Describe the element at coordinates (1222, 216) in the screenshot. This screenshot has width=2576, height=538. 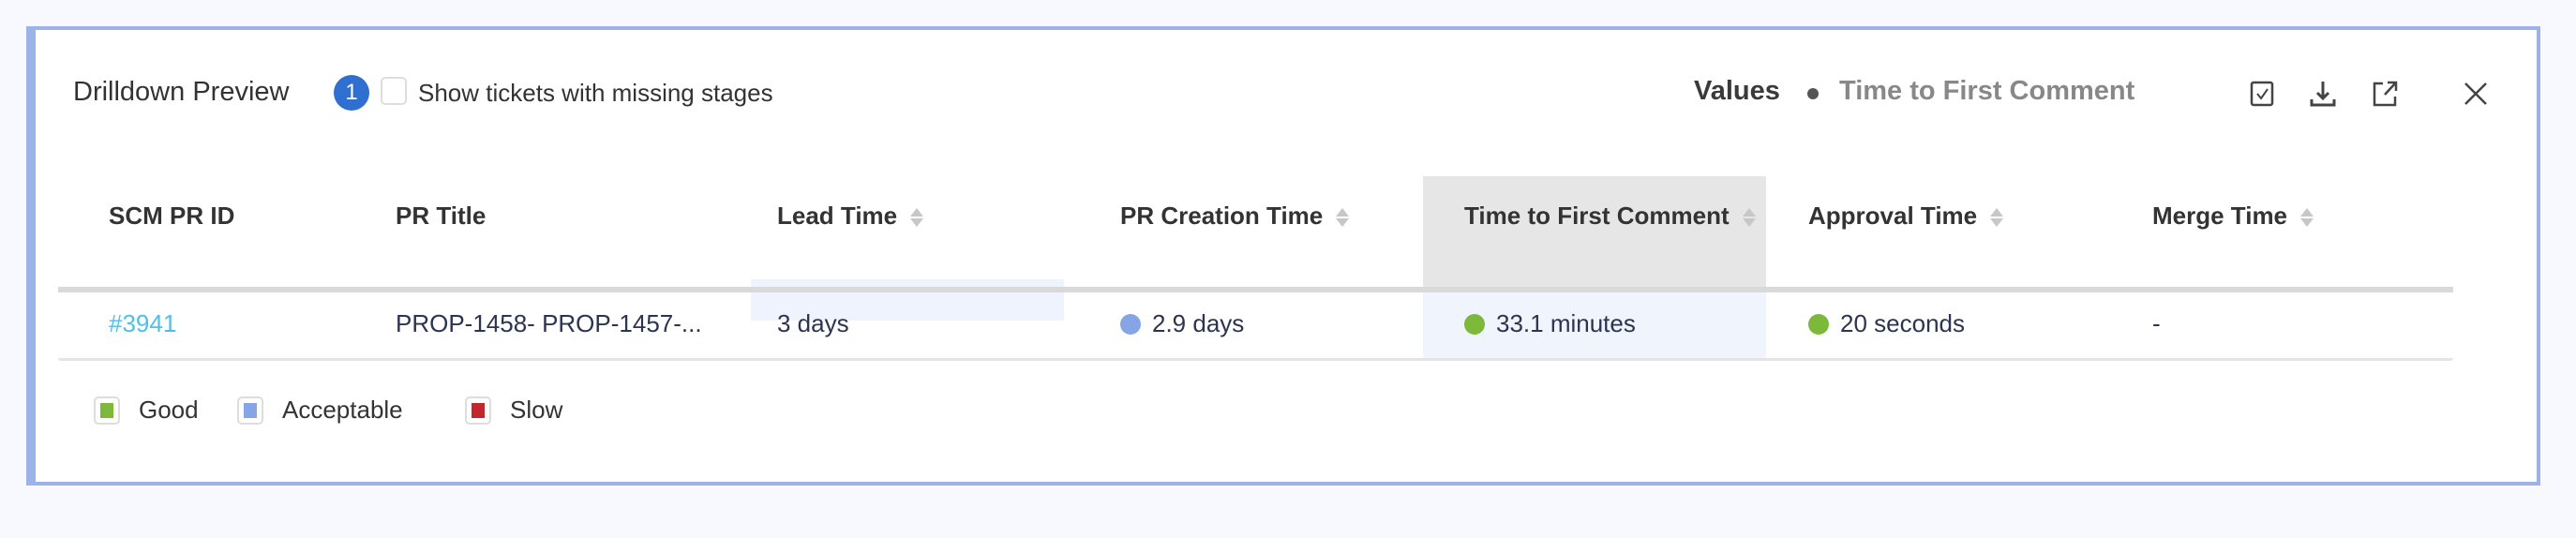
I see `column-label: PR Creation Time` at that location.